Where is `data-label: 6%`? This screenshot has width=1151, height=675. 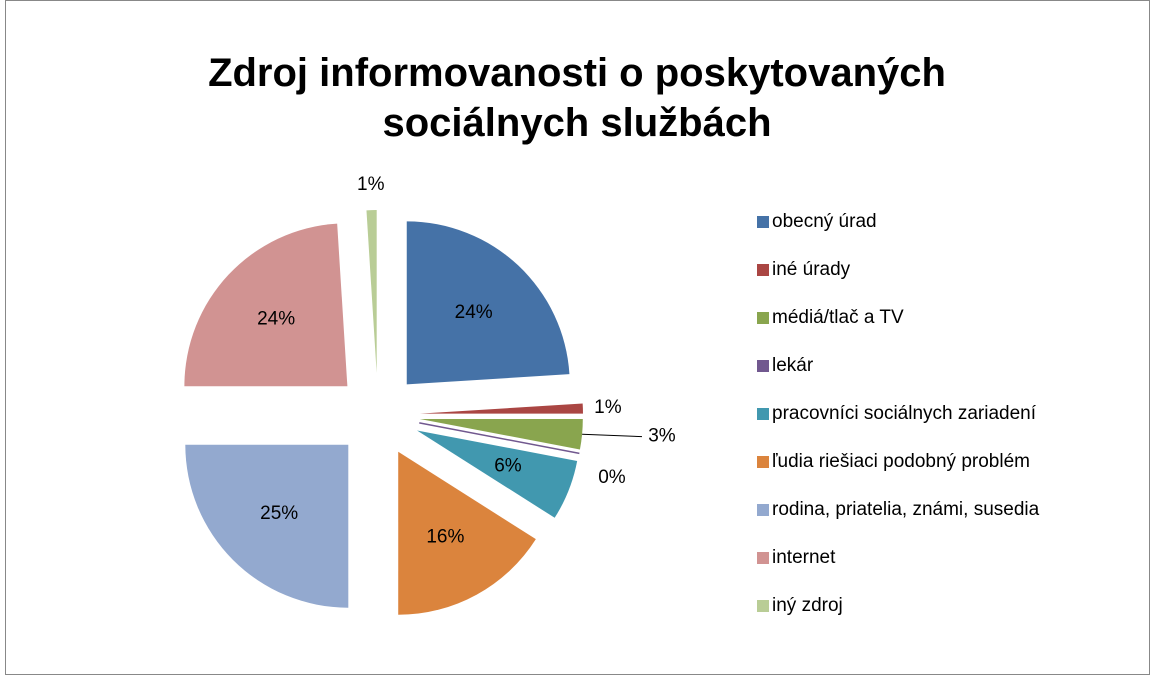
data-label: 6% is located at coordinates (508, 465).